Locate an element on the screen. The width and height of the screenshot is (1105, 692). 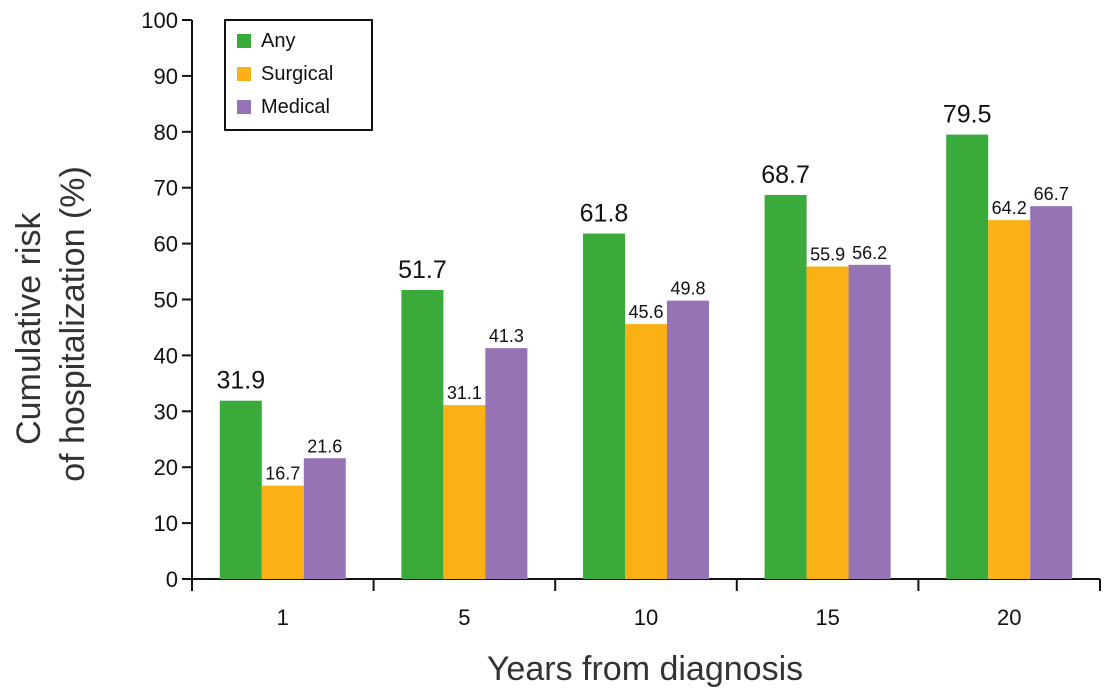
data-label-any-20: 79.5 is located at coordinates (967, 115).